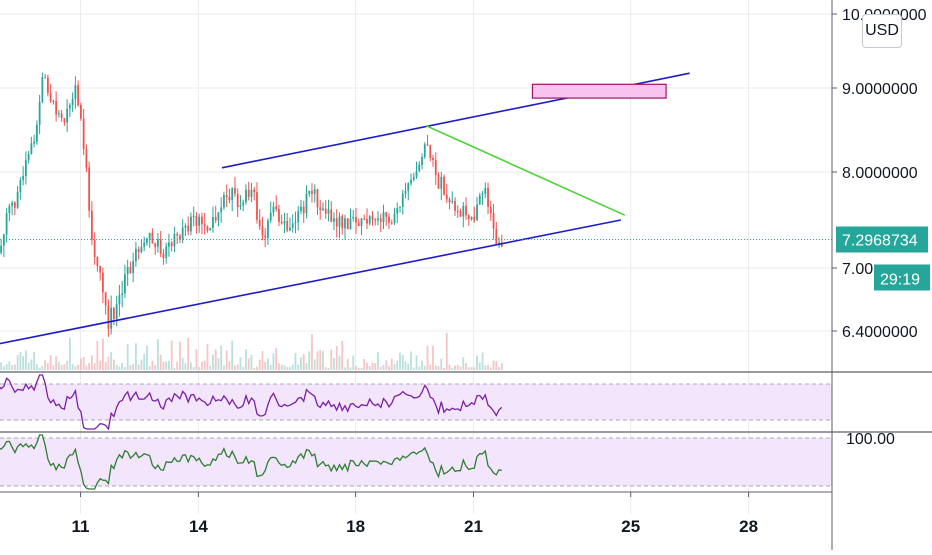  What do you see at coordinates (473, 526) in the screenshot?
I see `time-tick-label: 21` at bounding box center [473, 526].